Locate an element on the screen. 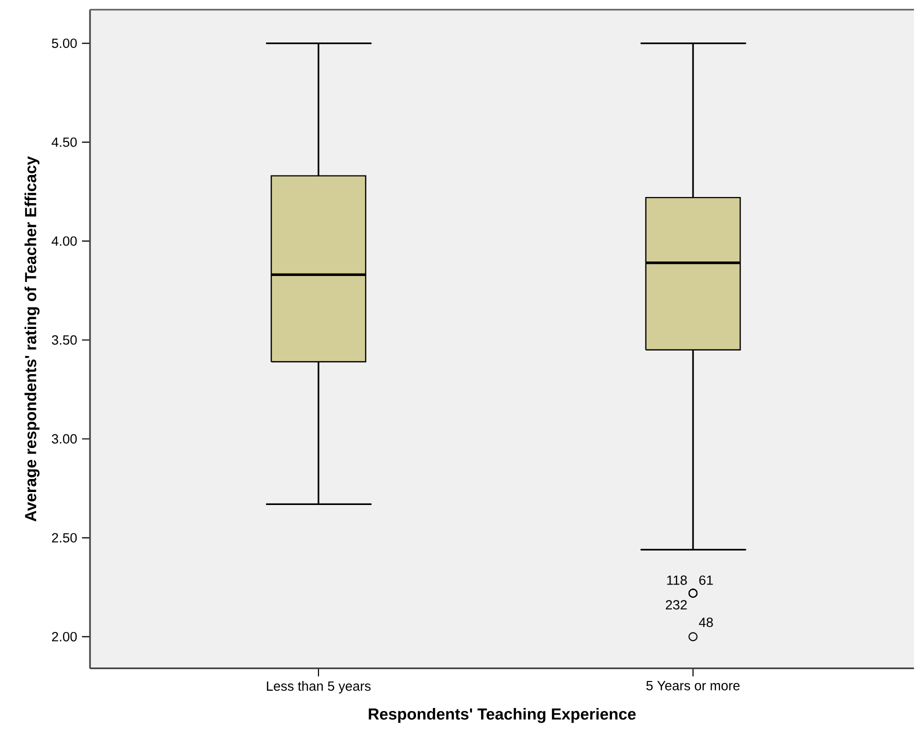 This screenshot has width=917, height=743. x-axis-title: Respondents' Teaching Experience is located at coordinates (502, 715).